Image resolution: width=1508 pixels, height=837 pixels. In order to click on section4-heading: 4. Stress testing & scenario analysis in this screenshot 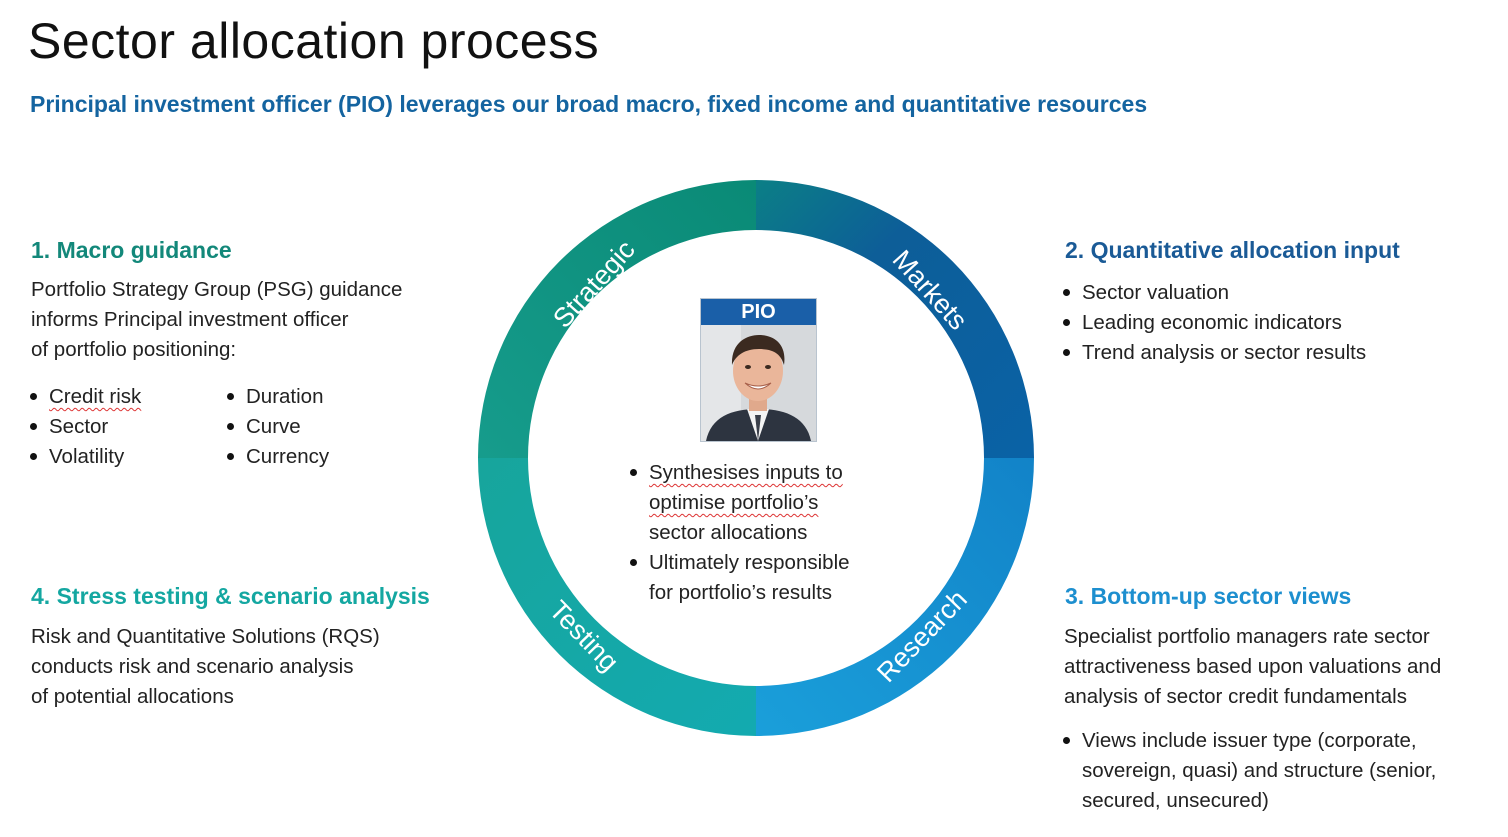, I will do `click(230, 596)`.